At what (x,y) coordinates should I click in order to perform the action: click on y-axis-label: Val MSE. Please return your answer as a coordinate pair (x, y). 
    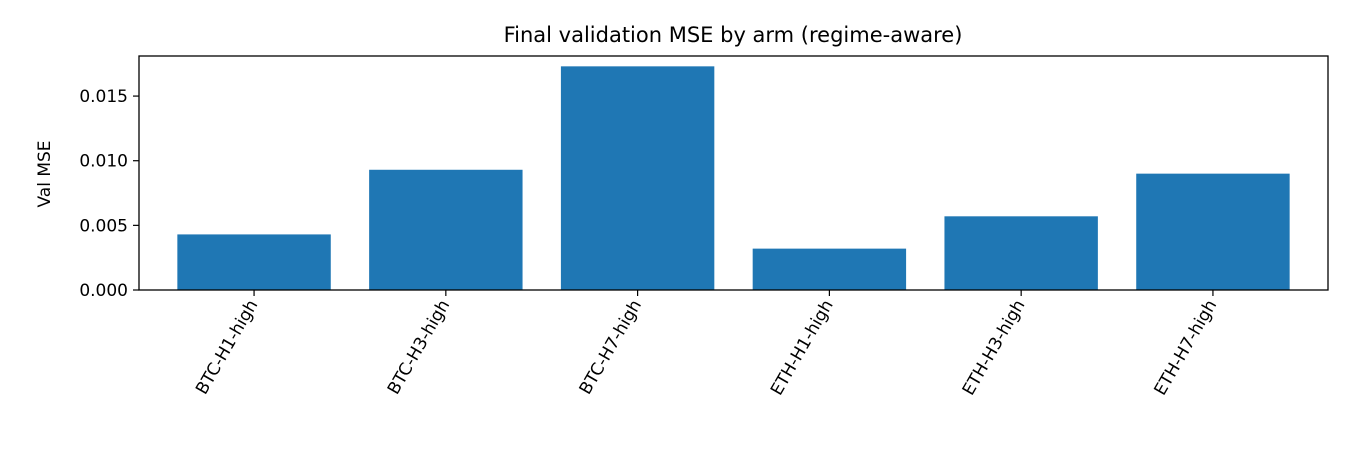
    Looking at the image, I should click on (45, 173).